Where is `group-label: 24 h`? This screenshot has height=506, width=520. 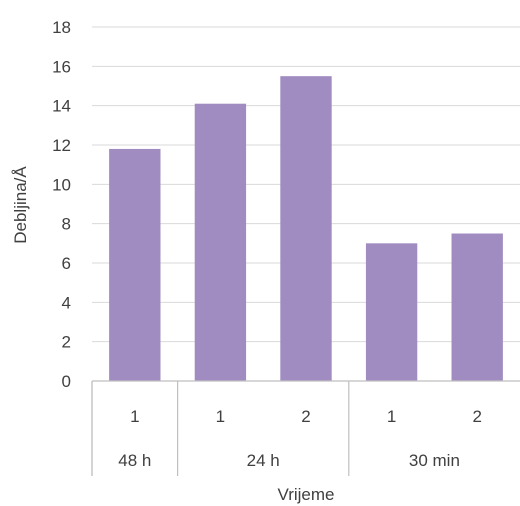 group-label: 24 h is located at coordinates (263, 460).